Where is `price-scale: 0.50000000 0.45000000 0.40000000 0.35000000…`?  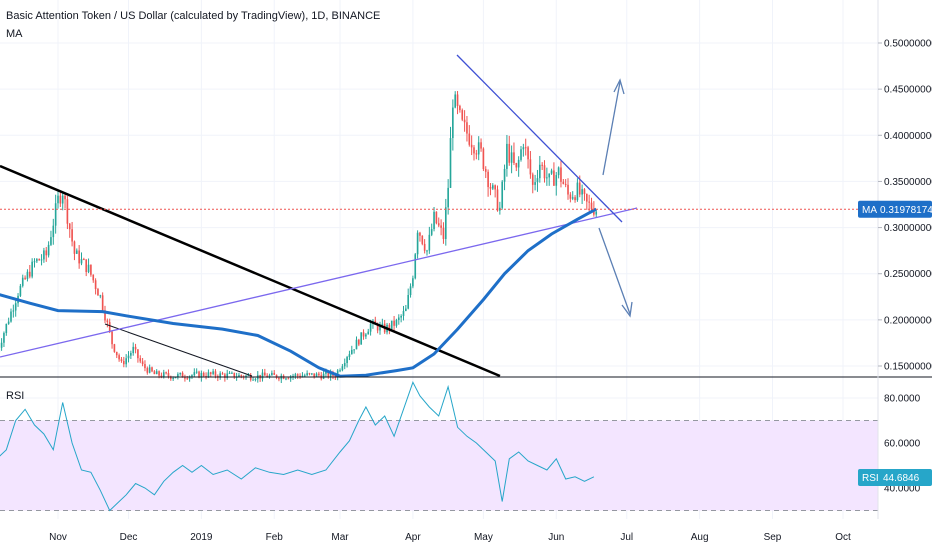 price-scale: 0.50000000 0.45000000 0.40000000 0.35000000… is located at coordinates (905, 206).